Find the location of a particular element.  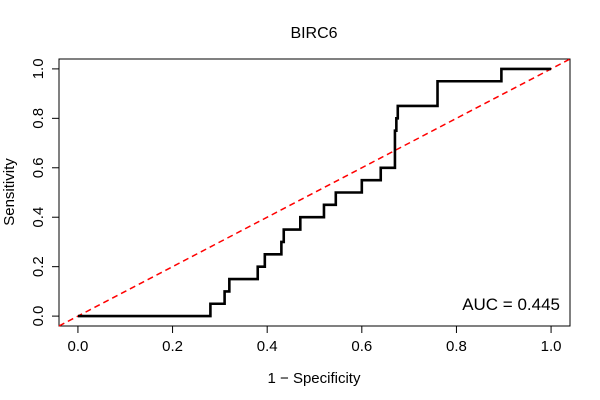

x-tick-label: 0.2 is located at coordinates (172, 346).